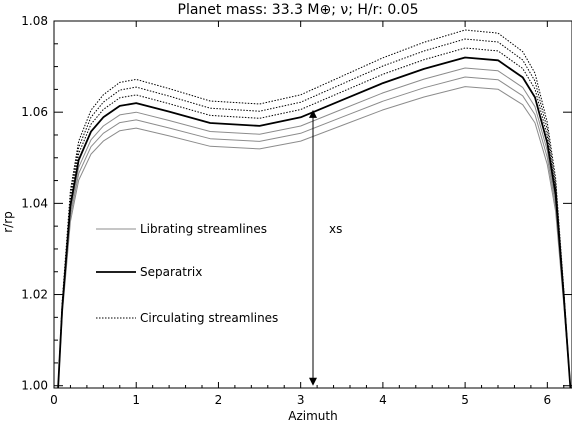  What do you see at coordinates (219, 400) in the screenshot?
I see `x-tick-label: 2` at bounding box center [219, 400].